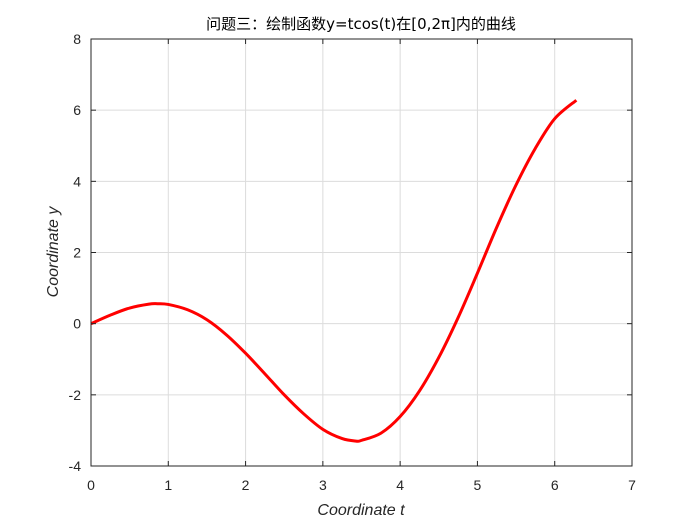  What do you see at coordinates (361, 24) in the screenshot?
I see `chart-title: 问题三：绘制函数y=tcos(t)在[0,2π]内的曲线` at bounding box center [361, 24].